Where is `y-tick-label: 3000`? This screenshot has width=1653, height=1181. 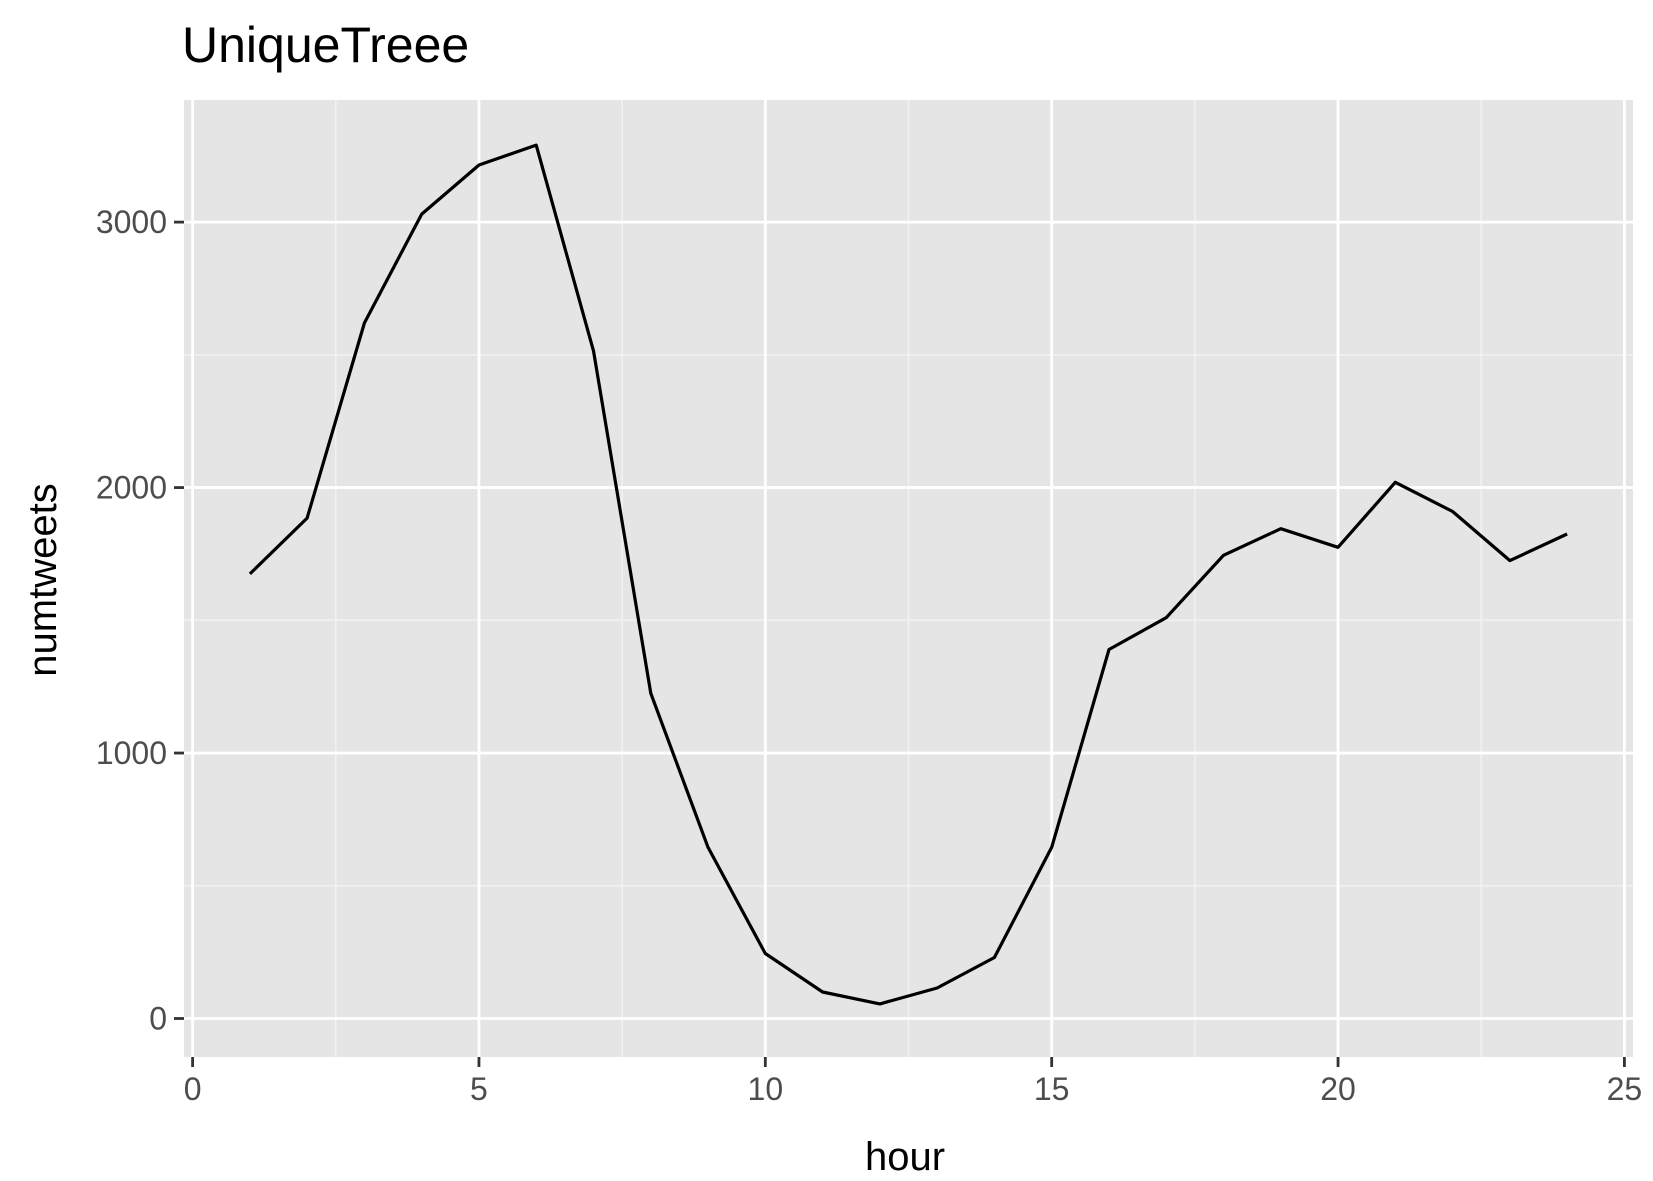 y-tick-label: 3000 is located at coordinates (131, 222).